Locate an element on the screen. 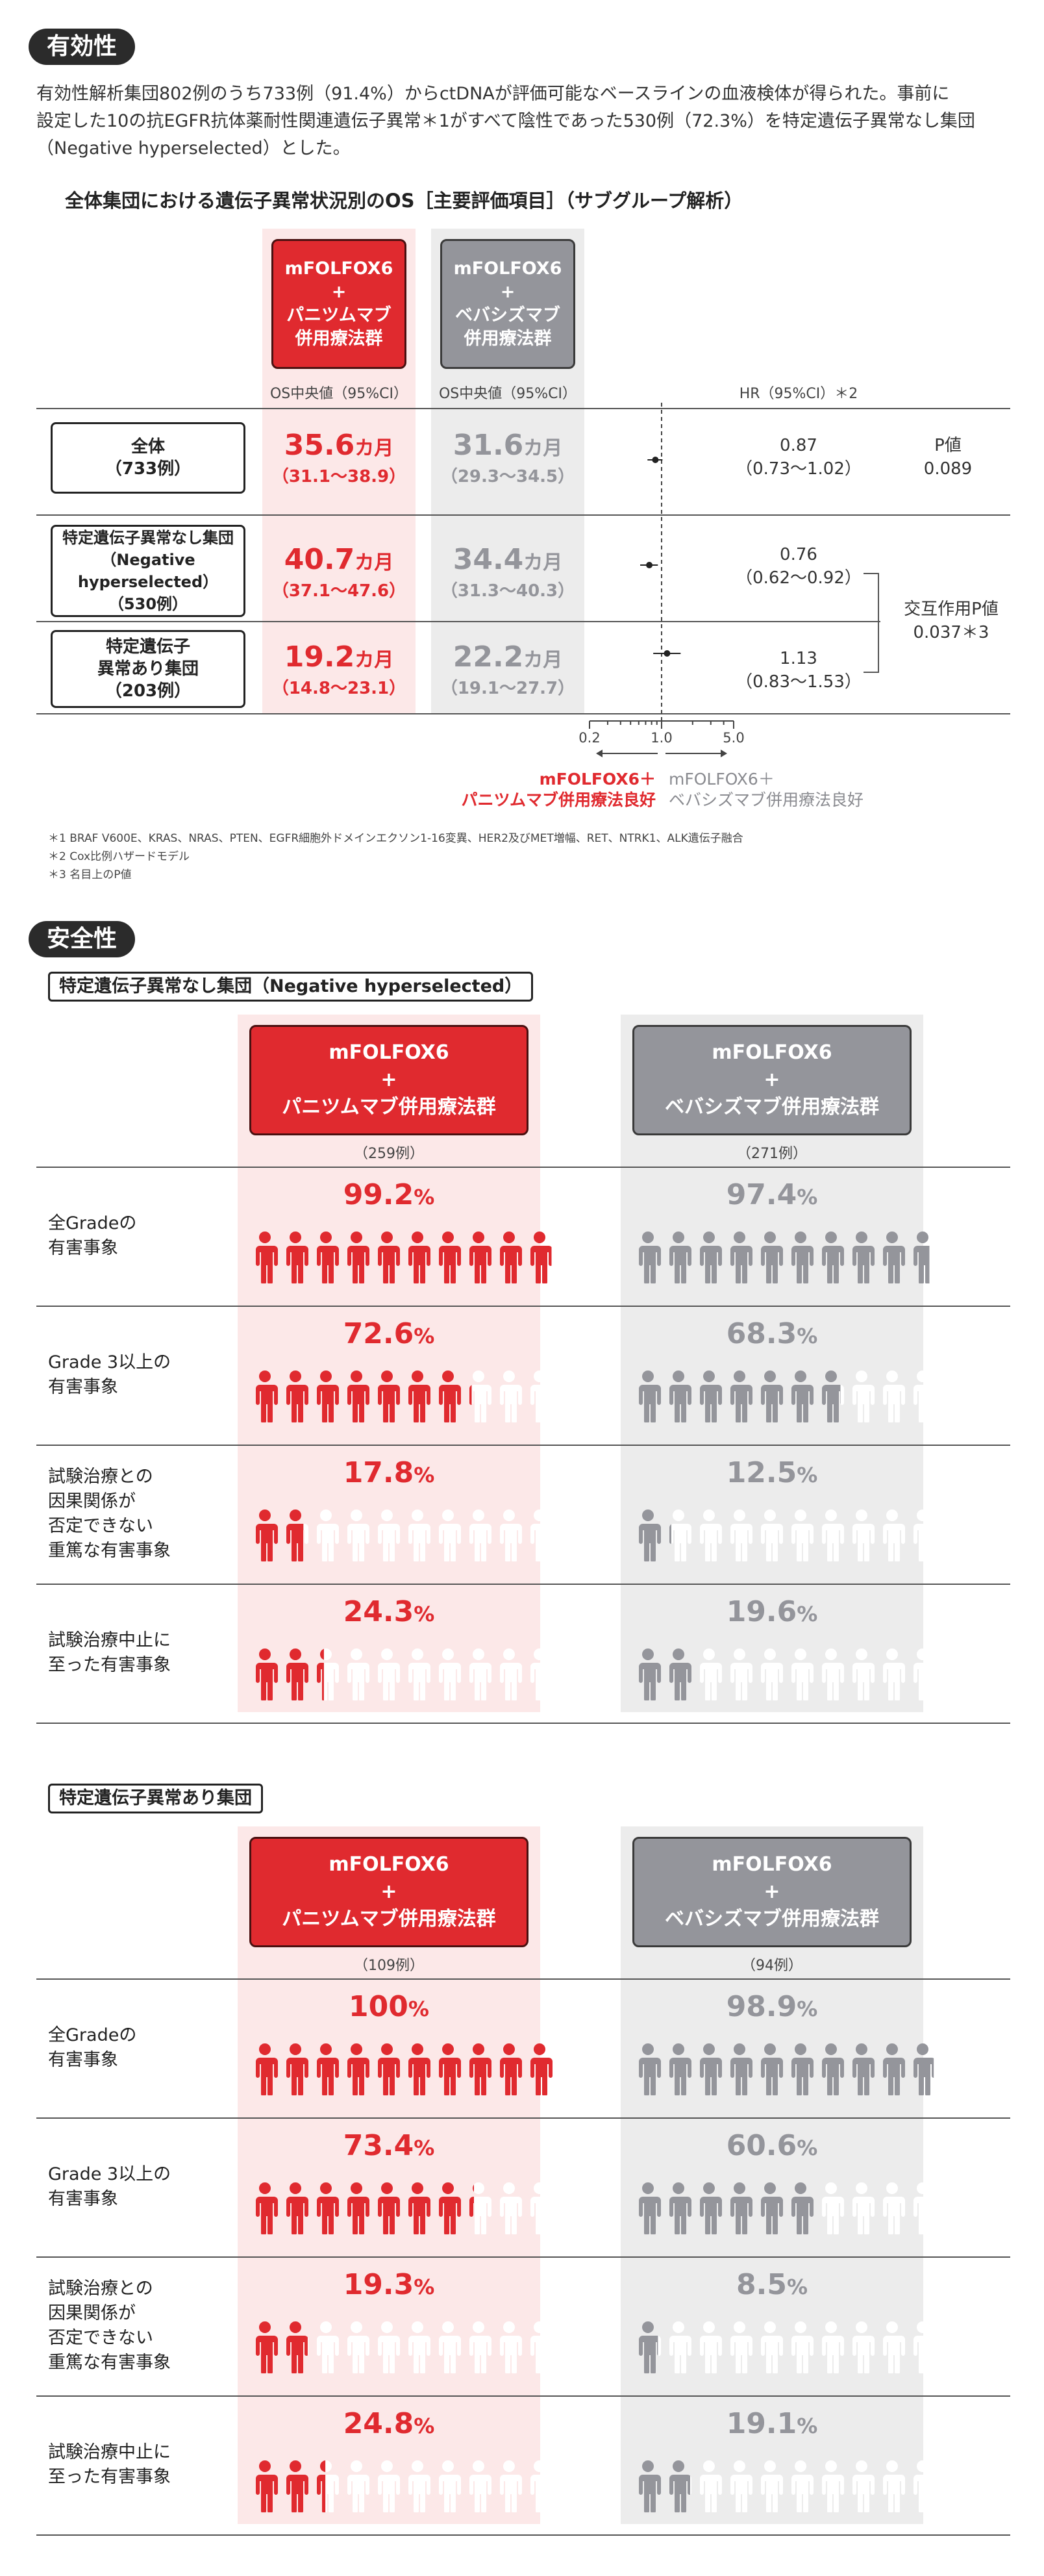 The image size is (1044, 2576). favor-panitumumab: mFOLFOX6＋ パニツムマブ併用療法良好 is located at coordinates (558, 789).